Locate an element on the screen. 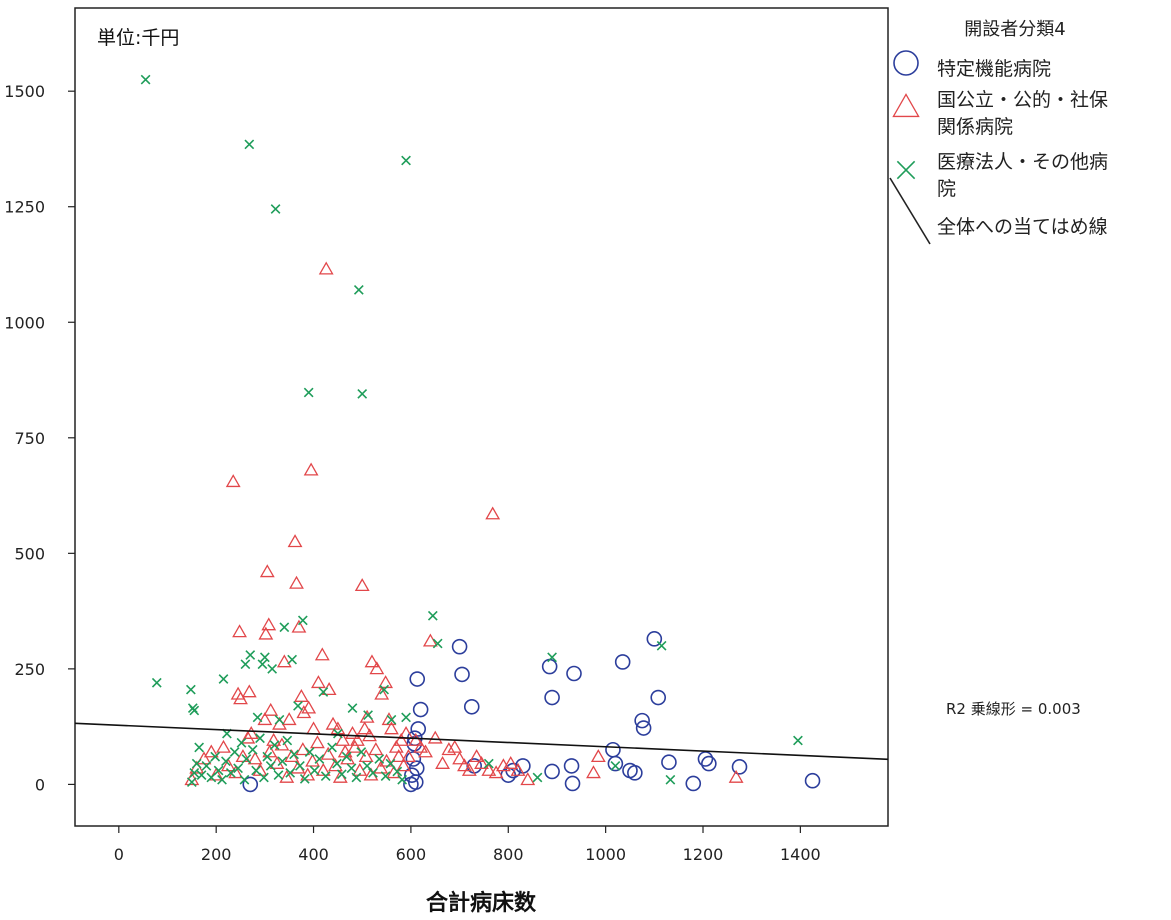  unit-label: 単位:千円 is located at coordinates (138, 38).